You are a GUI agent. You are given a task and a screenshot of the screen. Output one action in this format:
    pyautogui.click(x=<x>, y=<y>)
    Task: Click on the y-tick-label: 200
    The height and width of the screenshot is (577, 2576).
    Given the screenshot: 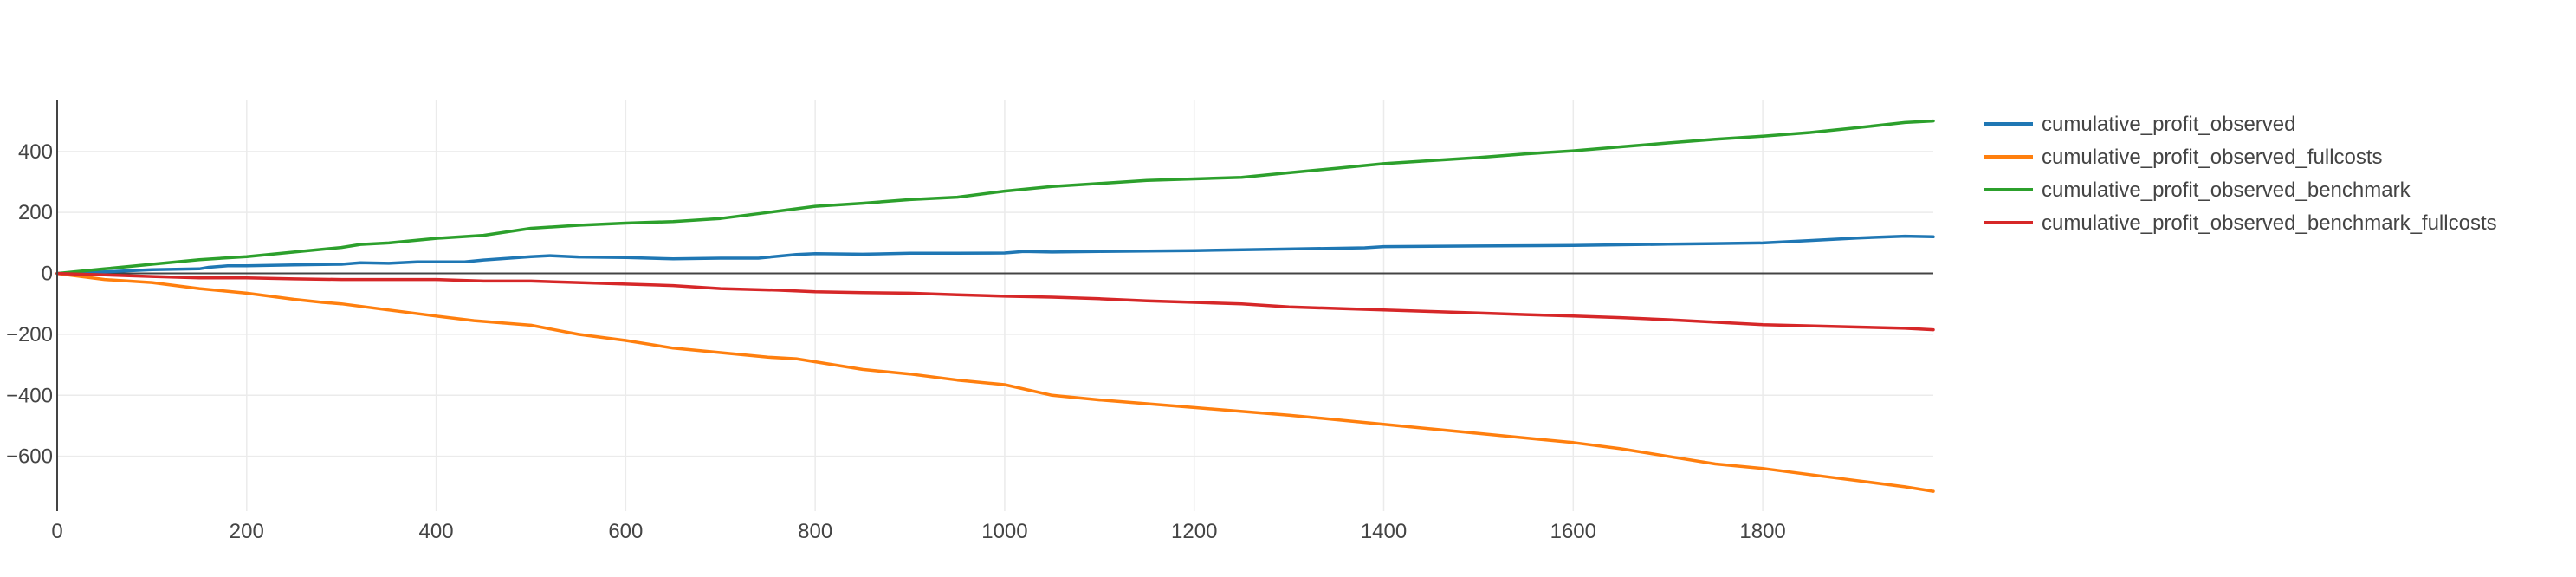 What is the action you would take?
    pyautogui.click(x=35, y=212)
    